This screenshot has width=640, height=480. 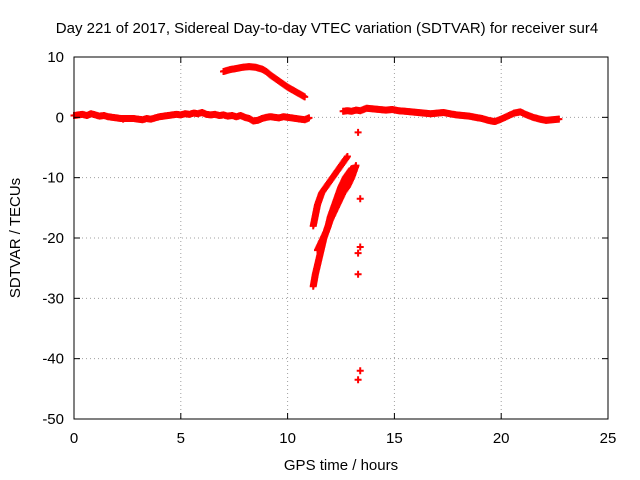 I want to click on y-tick-label: 0, so click(x=60, y=117).